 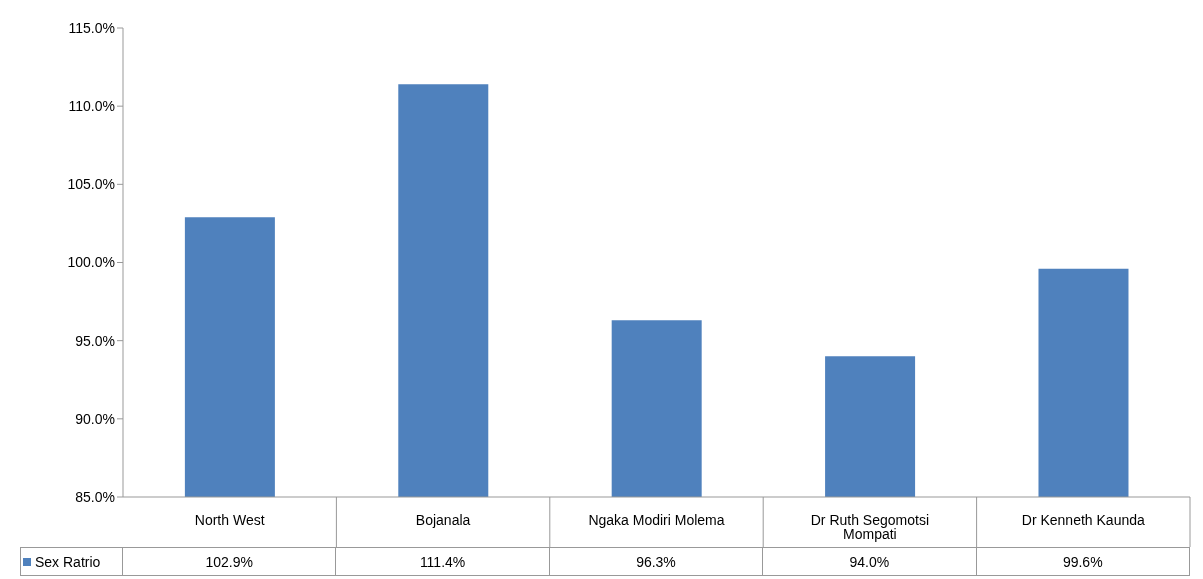 I want to click on data-label: 96.3%, so click(x=656, y=561).